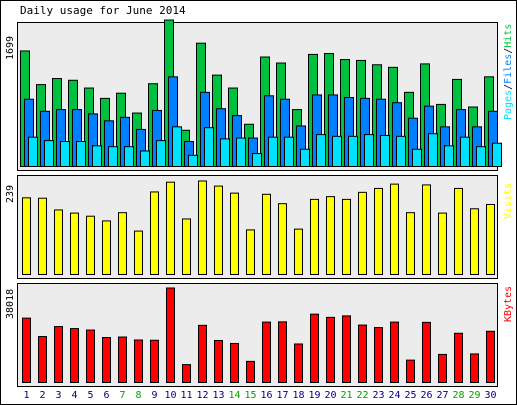 This screenshot has width=517, height=405. What do you see at coordinates (508, 105) in the screenshot?
I see `legend-pages: Pages` at bounding box center [508, 105].